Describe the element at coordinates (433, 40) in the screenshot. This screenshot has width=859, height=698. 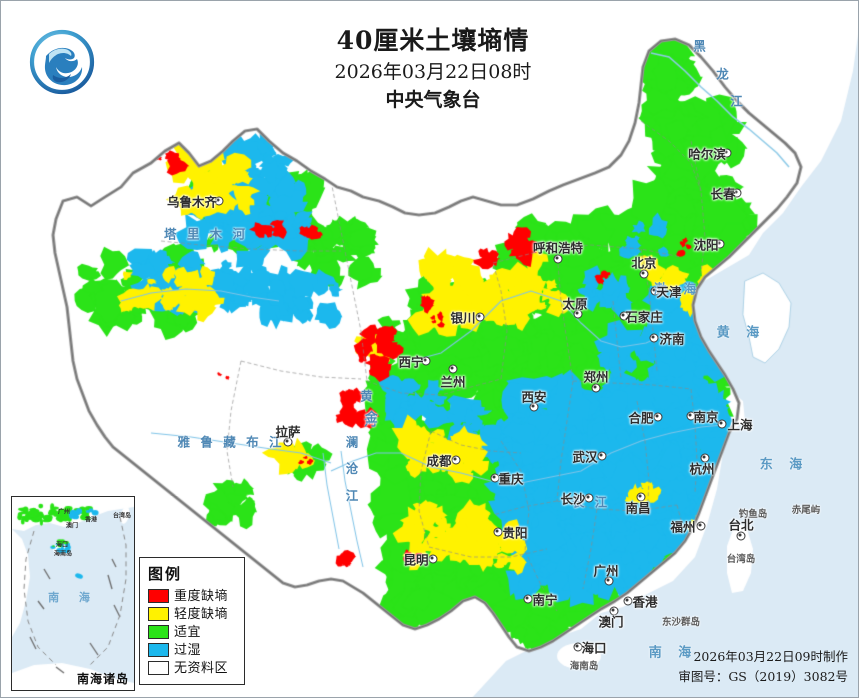
I see `page-title: 40厘米土壤墒情` at that location.